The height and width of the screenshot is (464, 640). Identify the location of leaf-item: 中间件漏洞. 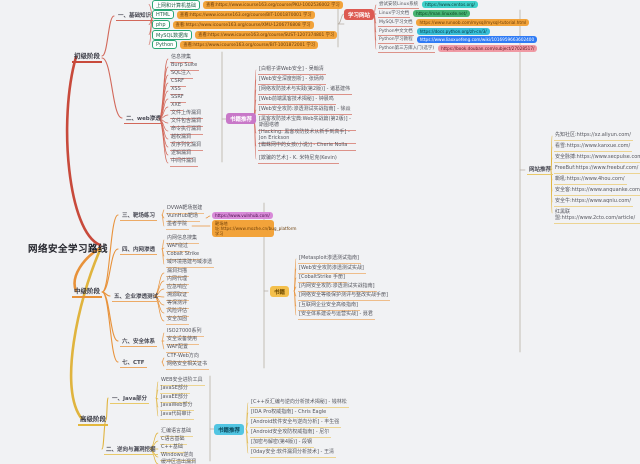
(184, 162).